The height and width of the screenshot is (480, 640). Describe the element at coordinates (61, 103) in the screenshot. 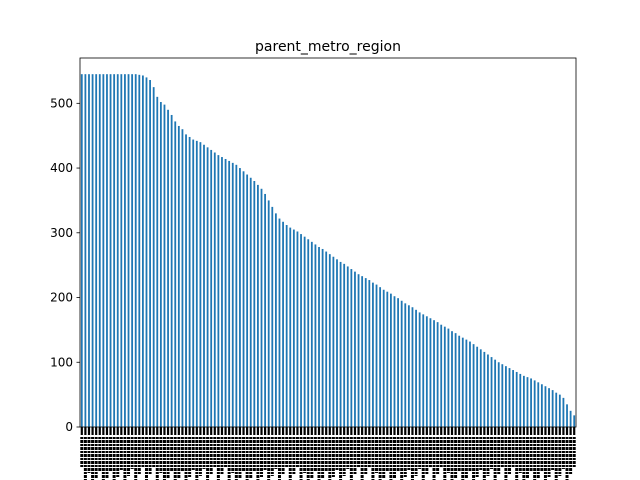

I see `y-tick-label: 500` at that location.